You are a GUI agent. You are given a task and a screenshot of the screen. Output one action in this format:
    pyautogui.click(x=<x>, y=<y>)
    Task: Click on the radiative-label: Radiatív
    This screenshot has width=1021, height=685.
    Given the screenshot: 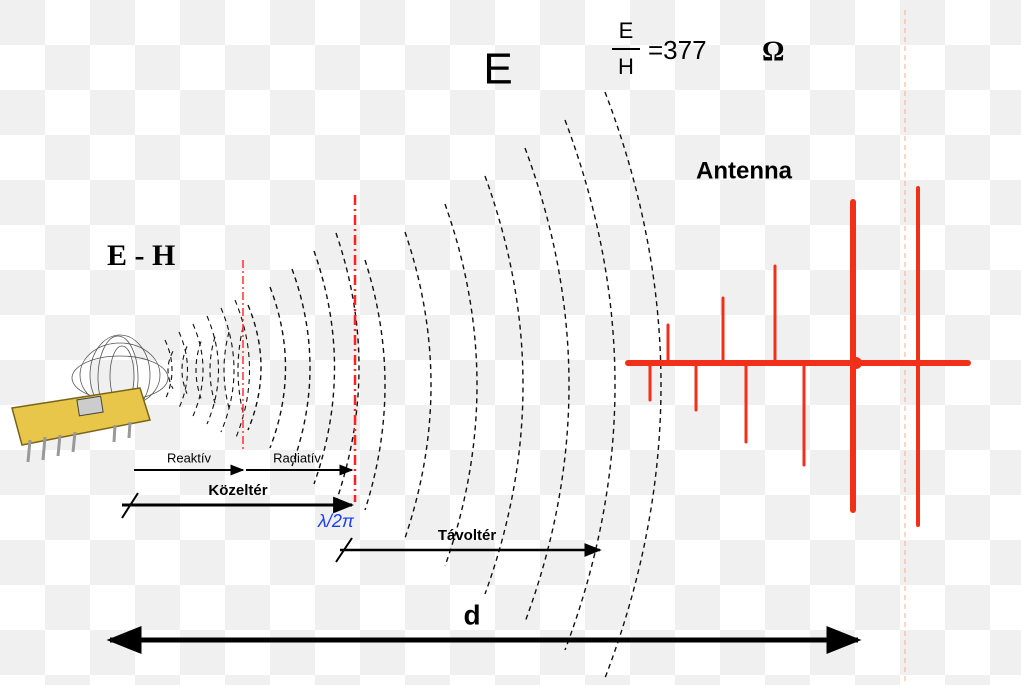 What is the action you would take?
    pyautogui.click(x=297, y=457)
    